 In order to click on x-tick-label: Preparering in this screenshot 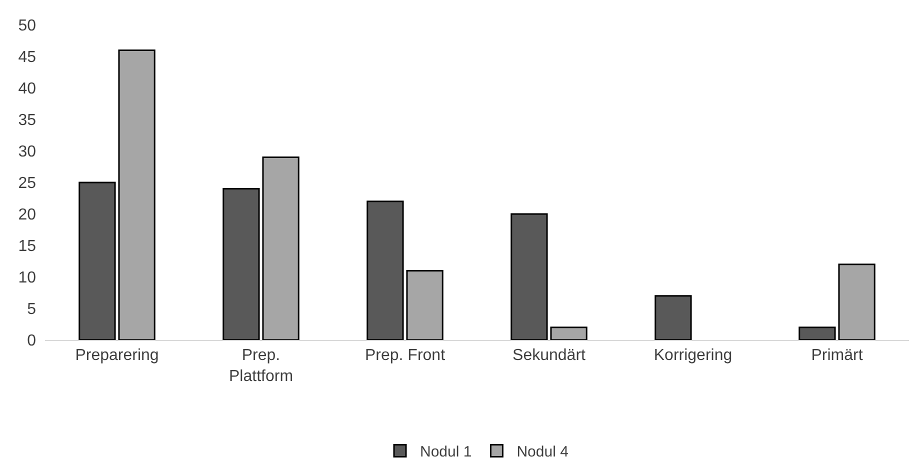, I will do `click(117, 355)`.